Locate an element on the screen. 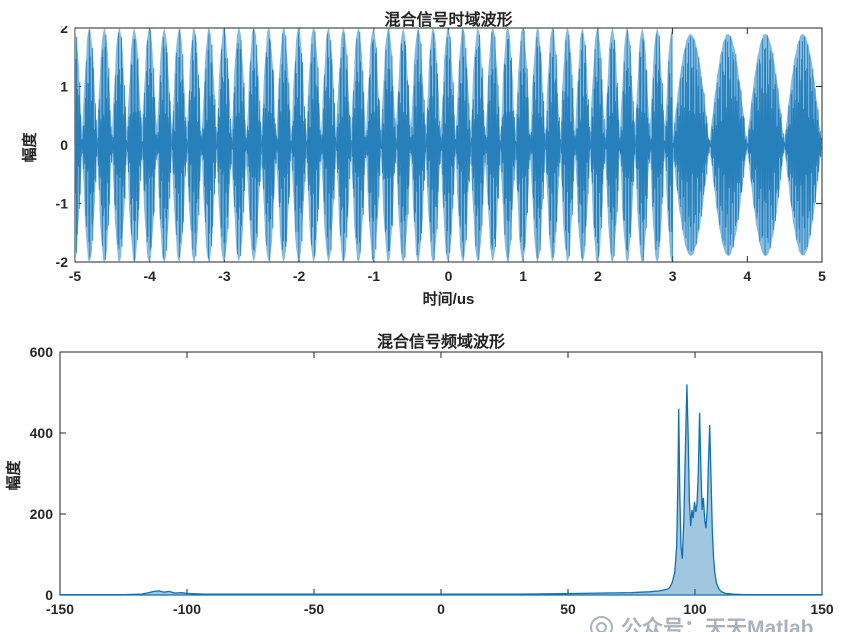 The image size is (856, 632). watermark: 公众号：天天Matlab is located at coordinates (702, 622).